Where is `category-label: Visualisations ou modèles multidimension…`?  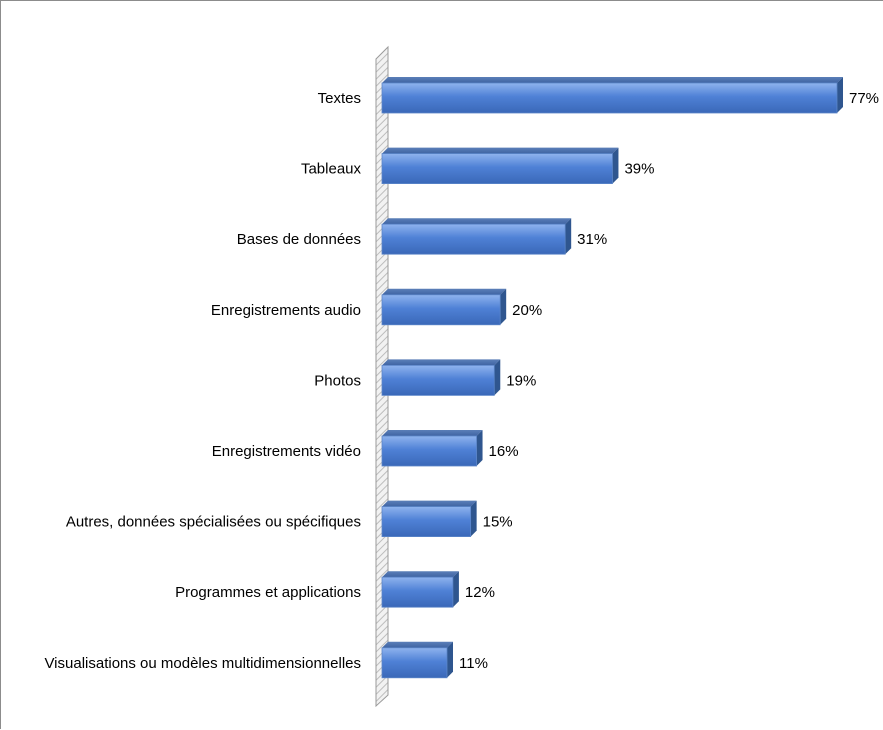
category-label: Visualisations ou modèles multidimension… is located at coordinates (202, 663).